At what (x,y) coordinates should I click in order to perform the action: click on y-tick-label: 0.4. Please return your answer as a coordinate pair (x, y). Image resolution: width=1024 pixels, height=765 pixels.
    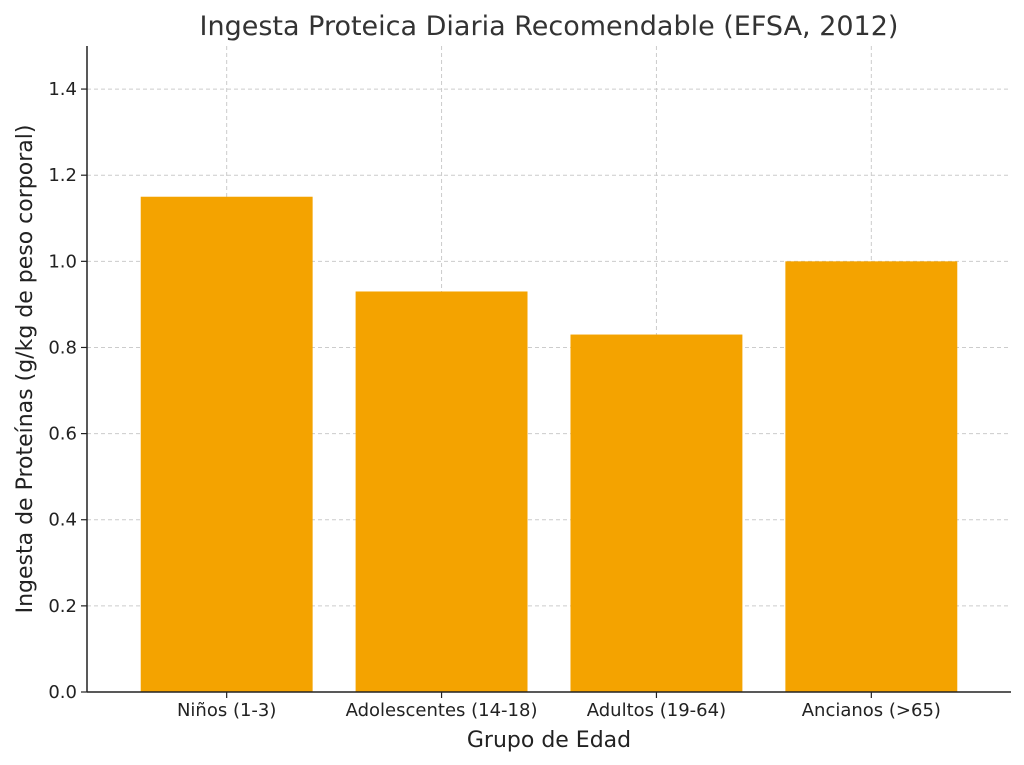
    Looking at the image, I should click on (62, 520).